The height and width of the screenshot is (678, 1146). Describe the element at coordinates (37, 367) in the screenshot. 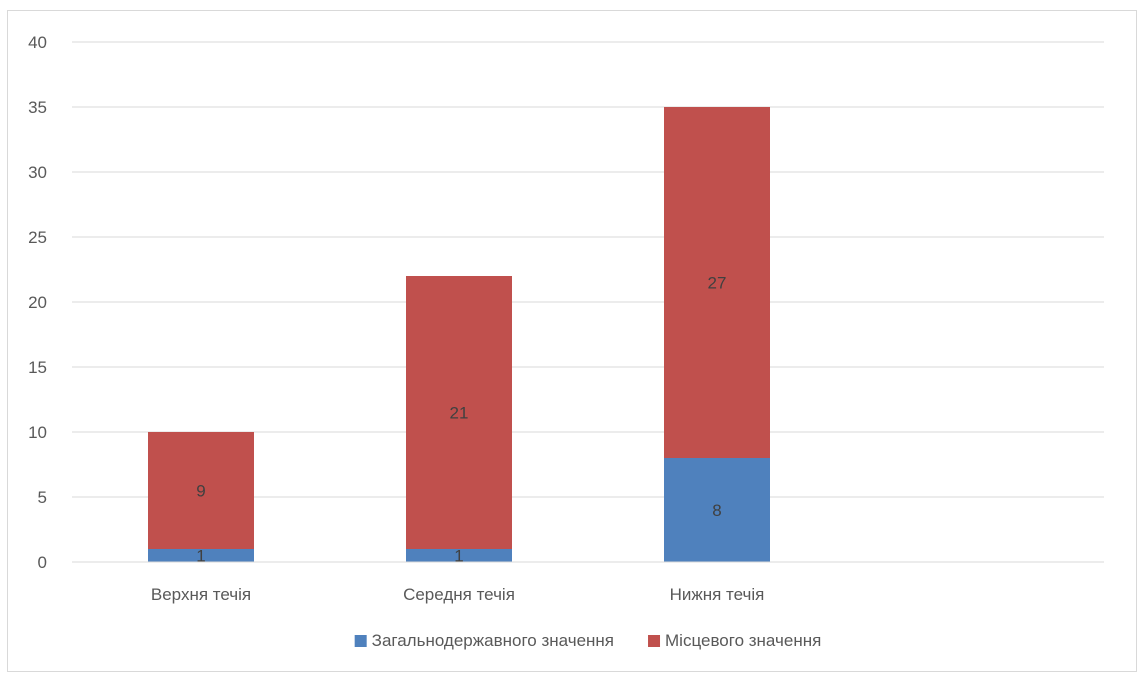

I see `y-tick-label: 15` at that location.